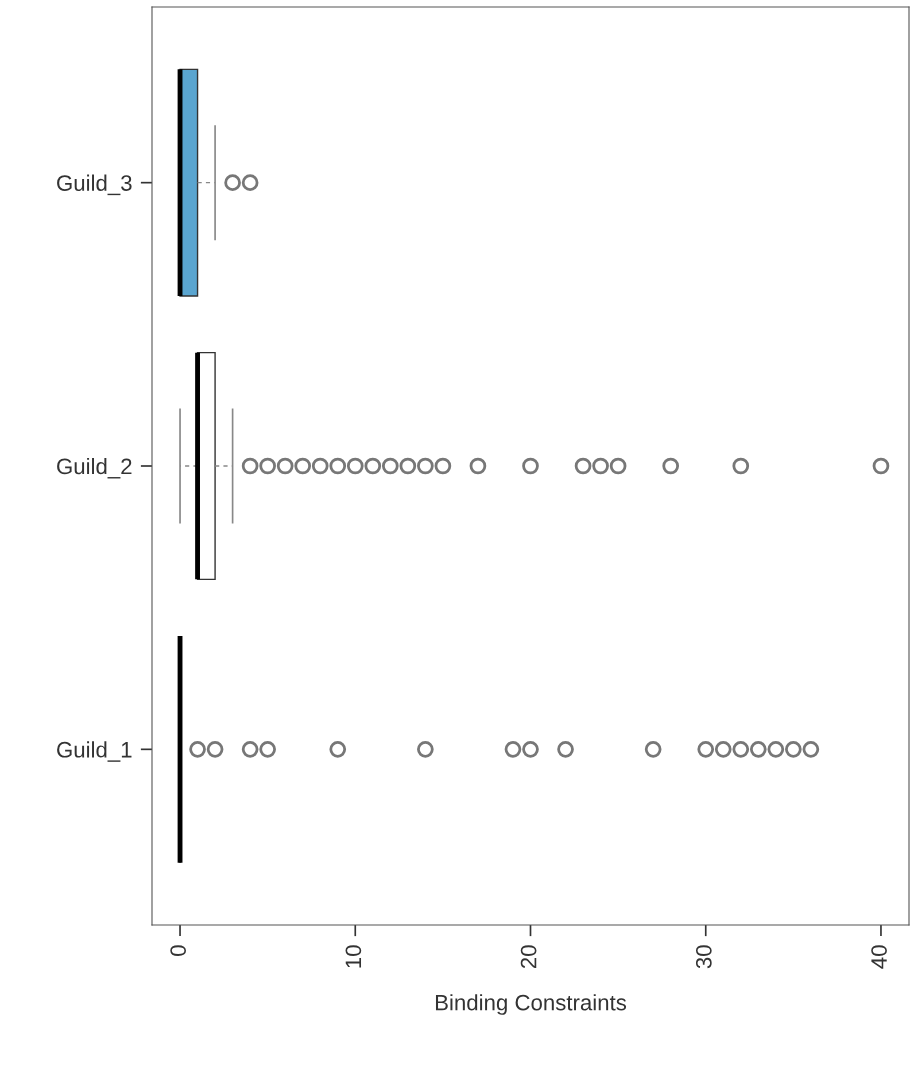 Image resolution: width=917 pixels, height=1070 pixels. Describe the element at coordinates (94, 468) in the screenshot. I see `y-tick-label: Guild_2` at that location.